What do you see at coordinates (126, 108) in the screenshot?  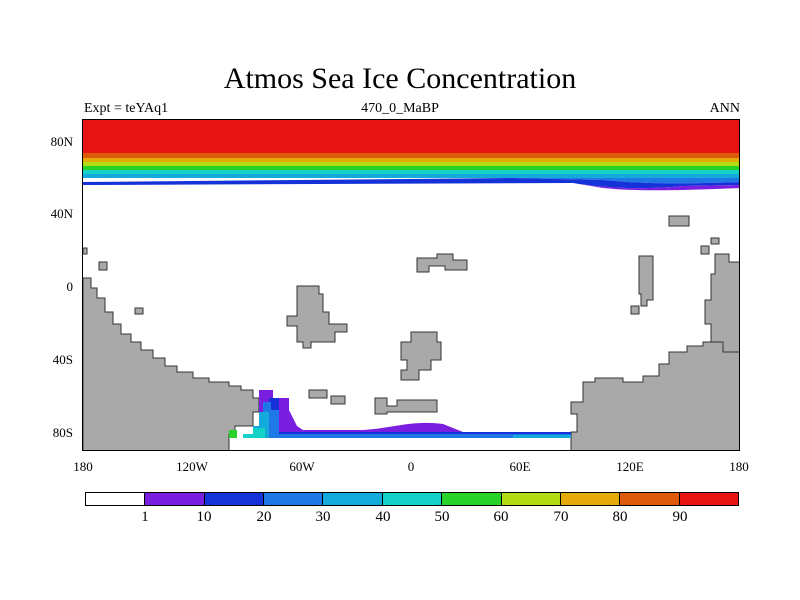 I see `experiment-label: Expt = teYAq1` at bounding box center [126, 108].